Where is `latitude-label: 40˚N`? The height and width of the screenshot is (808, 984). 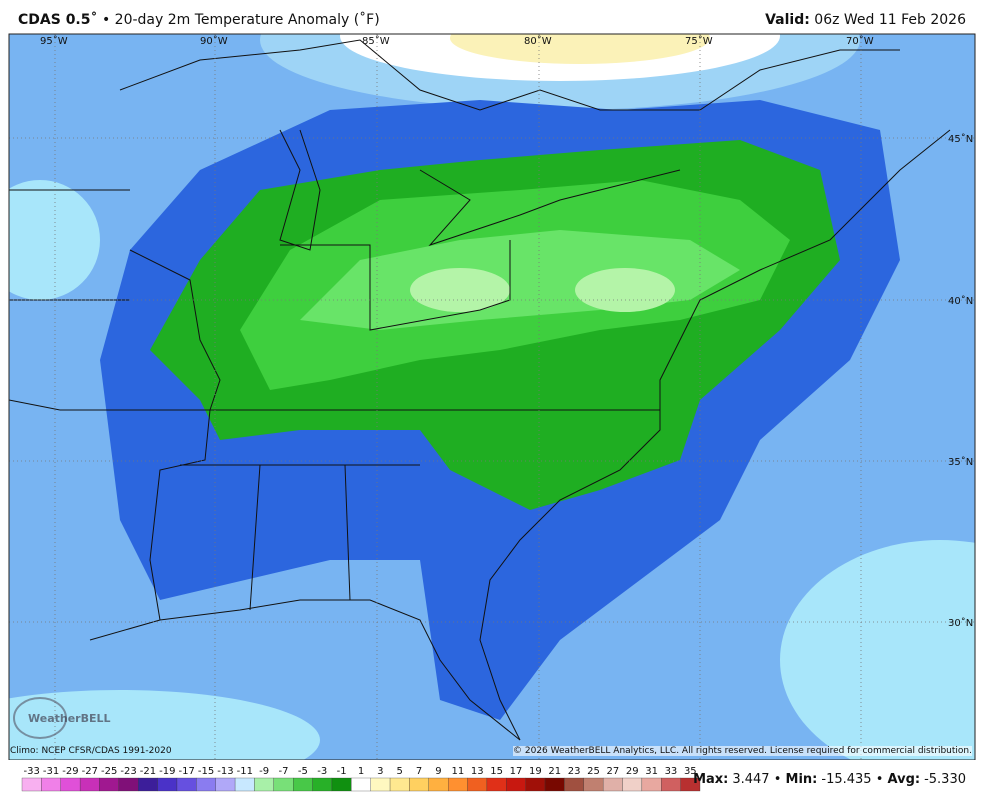 latitude-label: 40˚N is located at coordinates (960, 301).